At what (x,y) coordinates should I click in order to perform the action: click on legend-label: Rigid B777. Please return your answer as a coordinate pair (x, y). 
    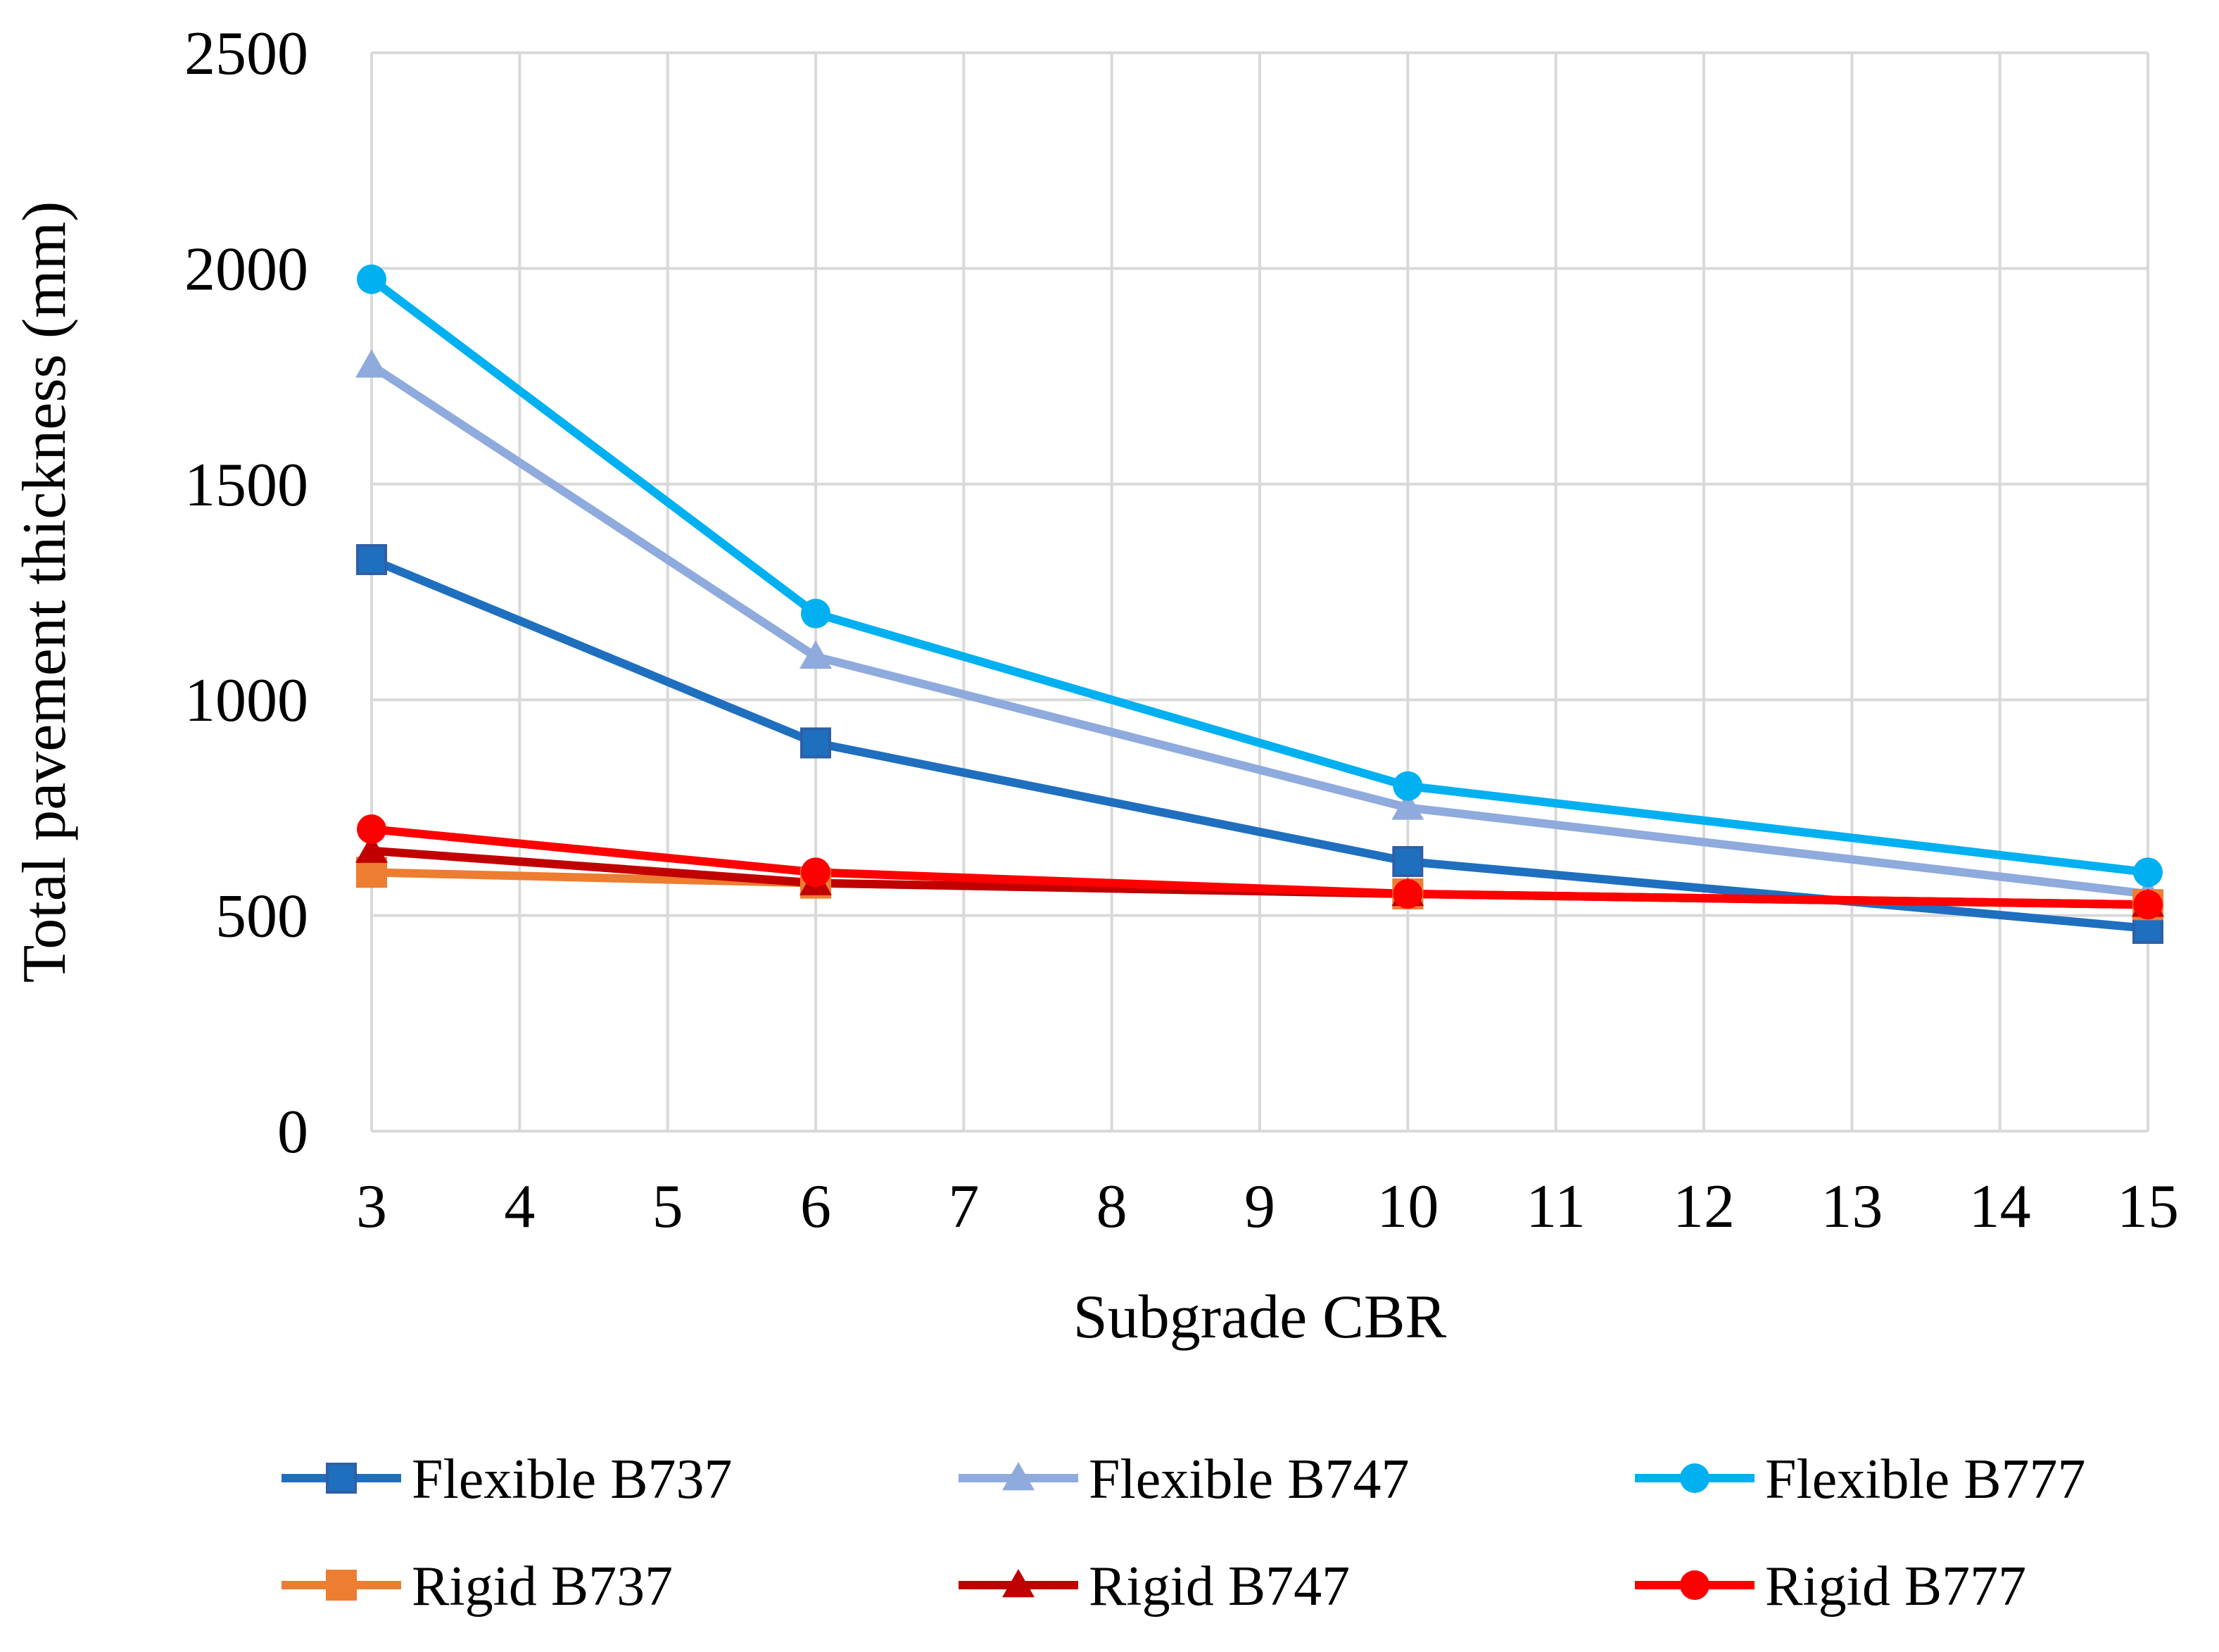
    Looking at the image, I should click on (1895, 1587).